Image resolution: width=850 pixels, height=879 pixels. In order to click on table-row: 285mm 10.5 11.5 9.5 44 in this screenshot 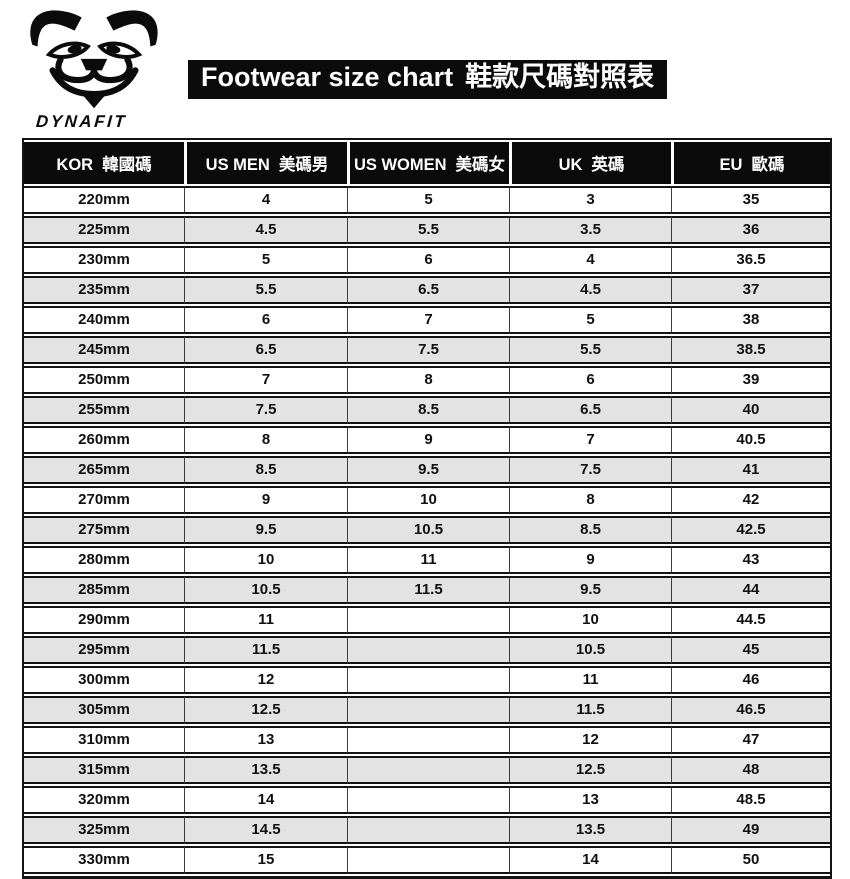, I will do `click(427, 590)`.